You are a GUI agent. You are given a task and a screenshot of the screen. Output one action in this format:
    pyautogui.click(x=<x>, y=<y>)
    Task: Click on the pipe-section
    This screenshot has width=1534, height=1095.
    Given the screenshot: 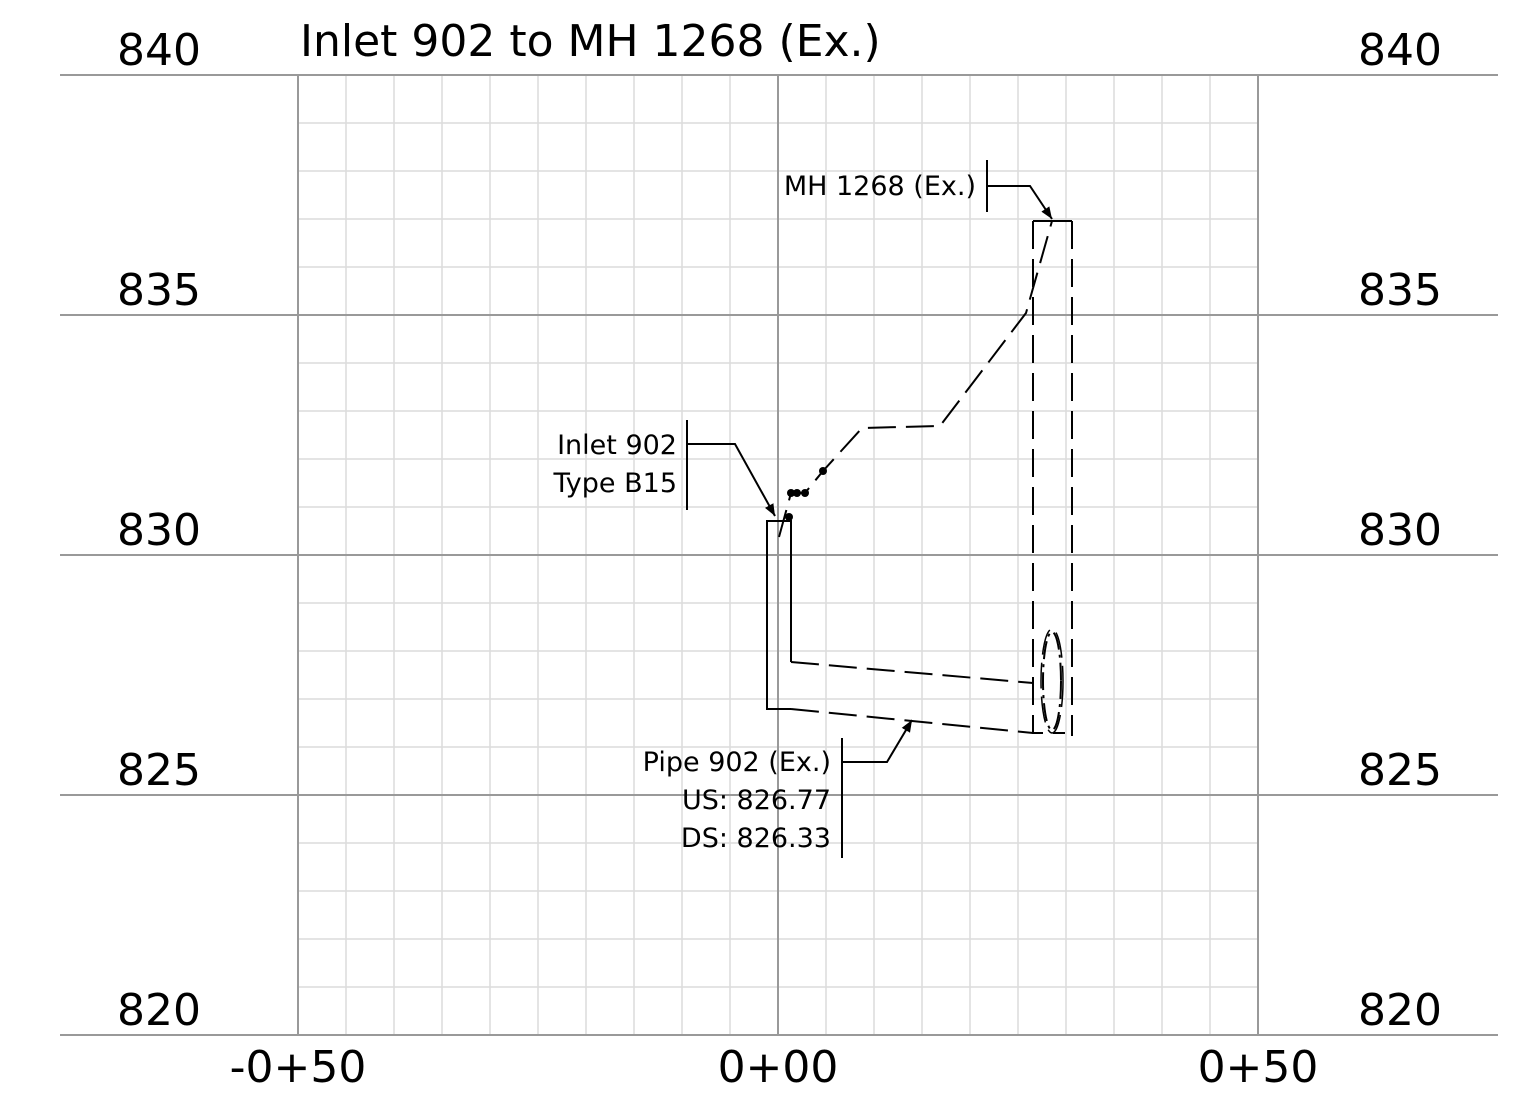 What is the action you would take?
    pyautogui.click(x=1052, y=681)
    